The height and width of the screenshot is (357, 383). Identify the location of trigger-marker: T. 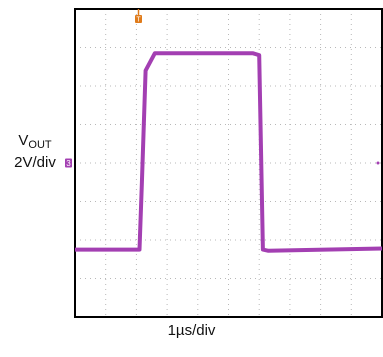
(138, 16).